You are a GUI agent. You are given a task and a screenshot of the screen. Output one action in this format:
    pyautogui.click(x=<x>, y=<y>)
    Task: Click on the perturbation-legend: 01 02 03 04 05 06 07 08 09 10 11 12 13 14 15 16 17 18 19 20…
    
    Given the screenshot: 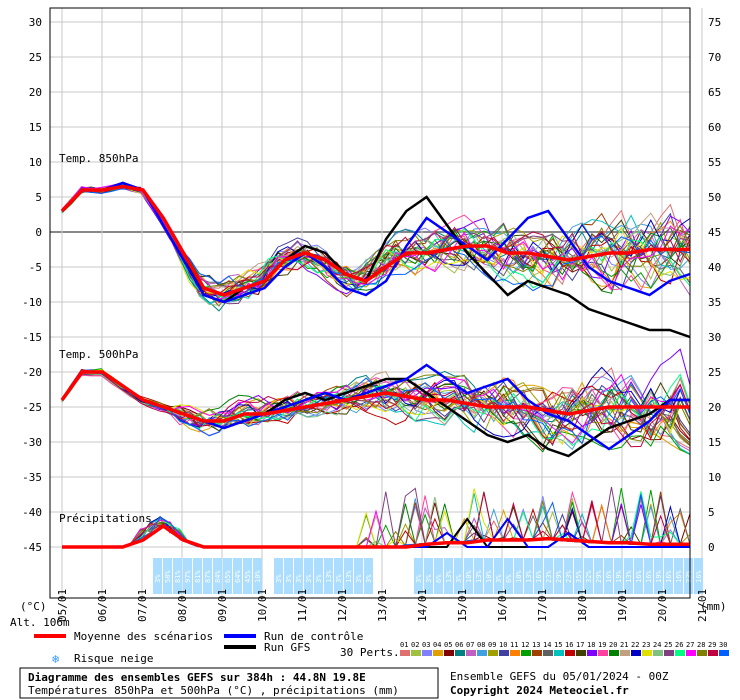 What is the action you would take?
    pyautogui.click(x=564, y=648)
    